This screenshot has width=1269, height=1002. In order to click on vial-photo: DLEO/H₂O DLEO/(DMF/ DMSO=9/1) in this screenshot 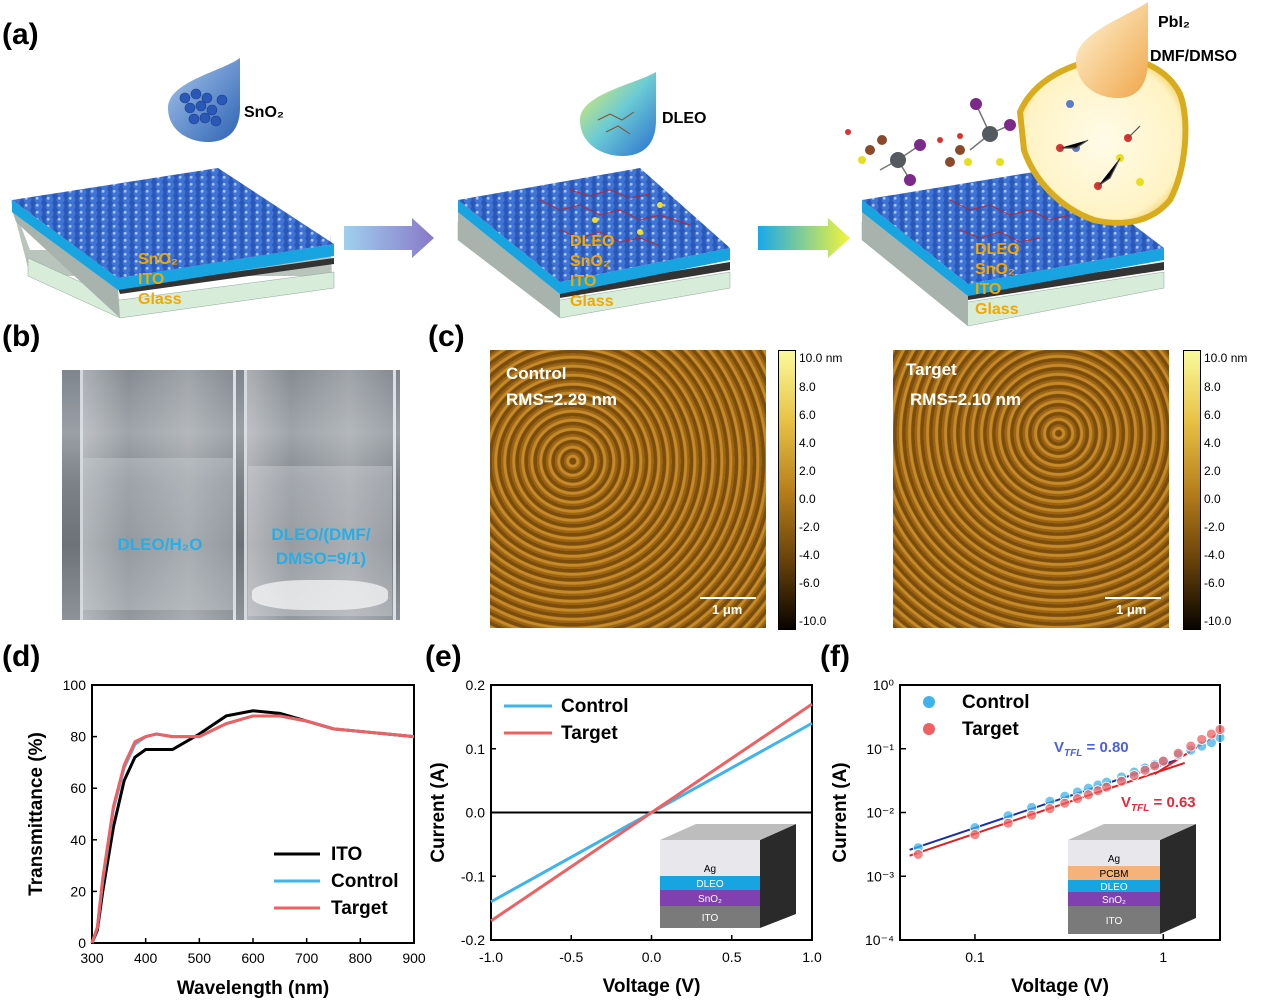, I will do `click(231, 495)`.